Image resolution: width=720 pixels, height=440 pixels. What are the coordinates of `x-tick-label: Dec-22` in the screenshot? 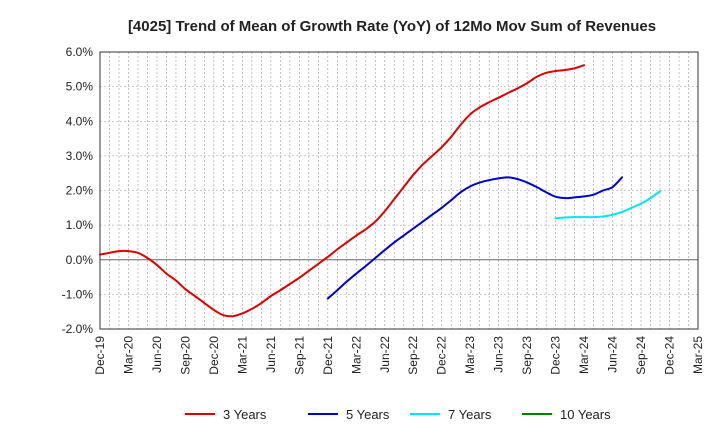 It's located at (442, 355).